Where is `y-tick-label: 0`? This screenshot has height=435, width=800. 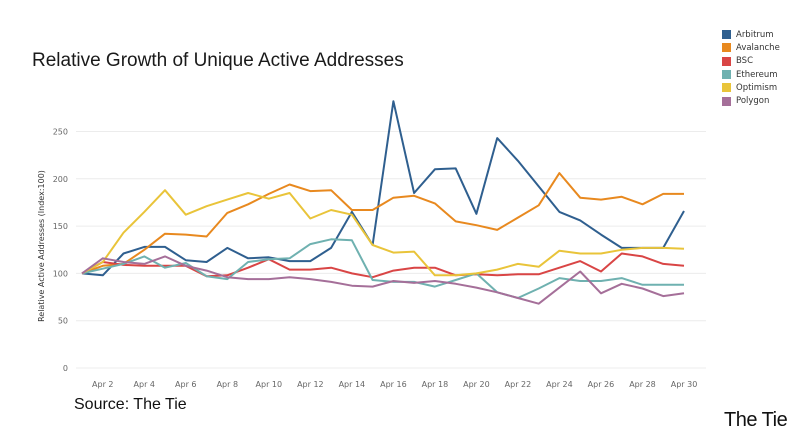
y-tick-label: 0 is located at coordinates (65, 368).